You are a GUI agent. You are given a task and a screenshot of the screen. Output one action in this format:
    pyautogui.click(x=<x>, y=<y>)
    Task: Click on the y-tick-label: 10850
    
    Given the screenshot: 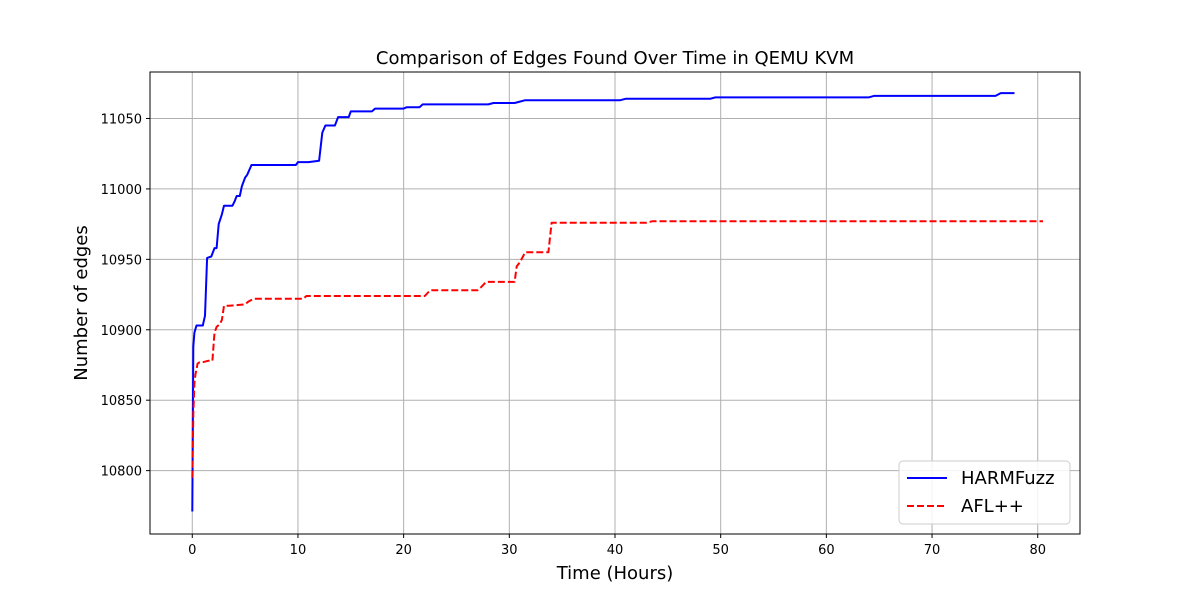 What is the action you would take?
    pyautogui.click(x=121, y=401)
    